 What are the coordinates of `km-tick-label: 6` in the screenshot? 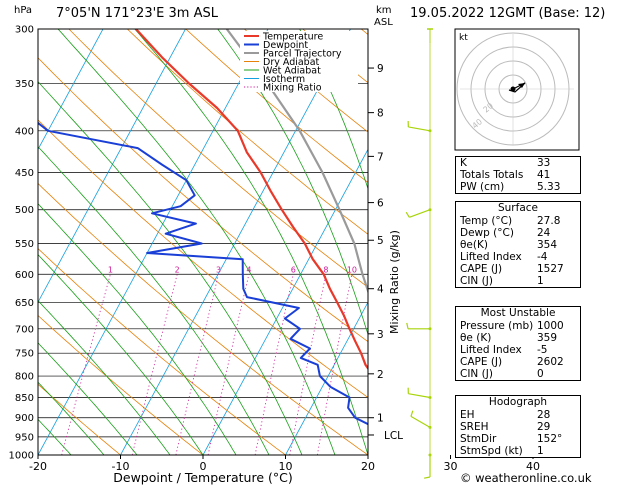 It's located at (380, 204).